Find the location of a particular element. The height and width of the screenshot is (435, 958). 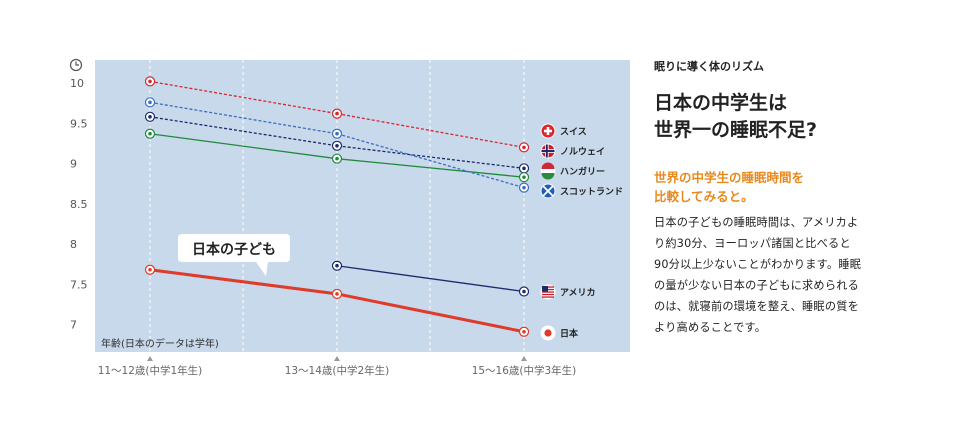

norway-flag-icon is located at coordinates (548, 151).